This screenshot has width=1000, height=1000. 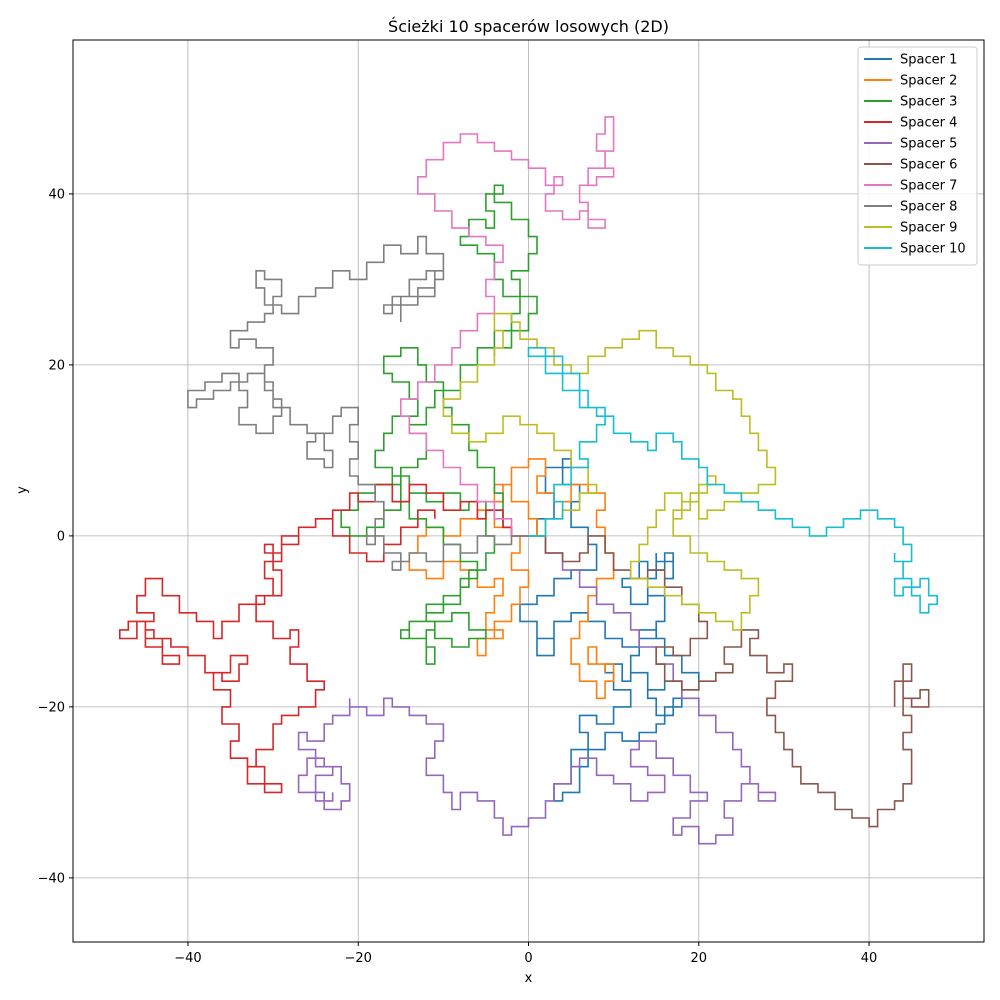 What do you see at coordinates (187, 958) in the screenshot?
I see `x-tick-label: −40` at bounding box center [187, 958].